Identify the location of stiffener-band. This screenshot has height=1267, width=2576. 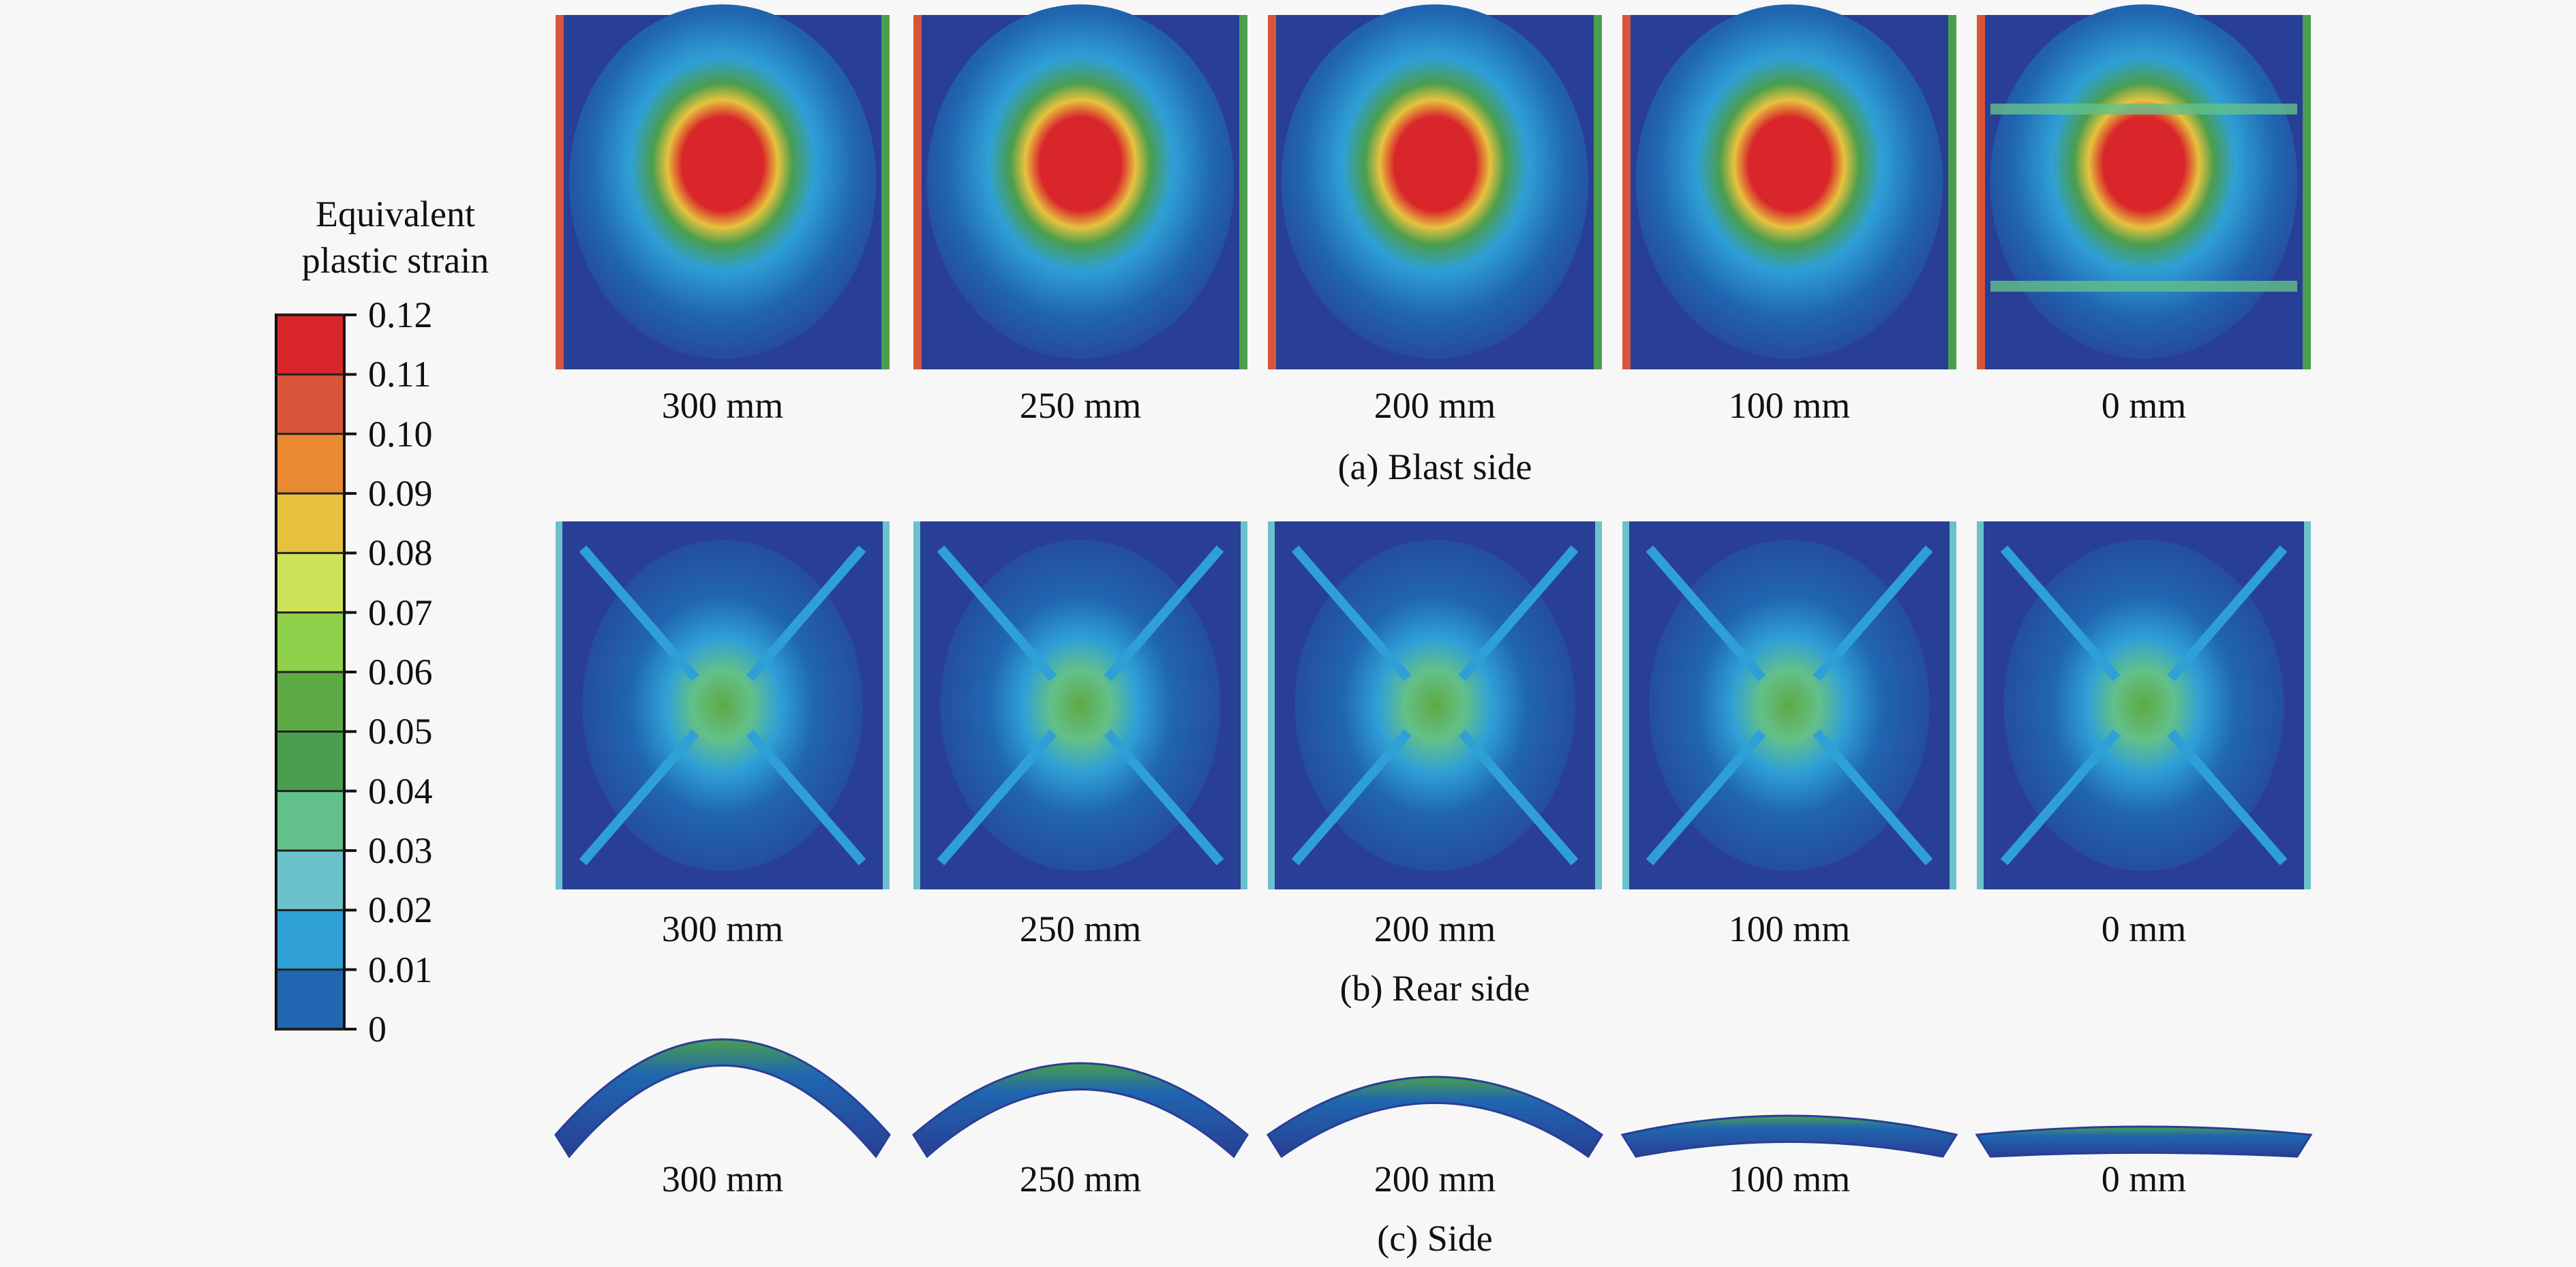
(2143, 110).